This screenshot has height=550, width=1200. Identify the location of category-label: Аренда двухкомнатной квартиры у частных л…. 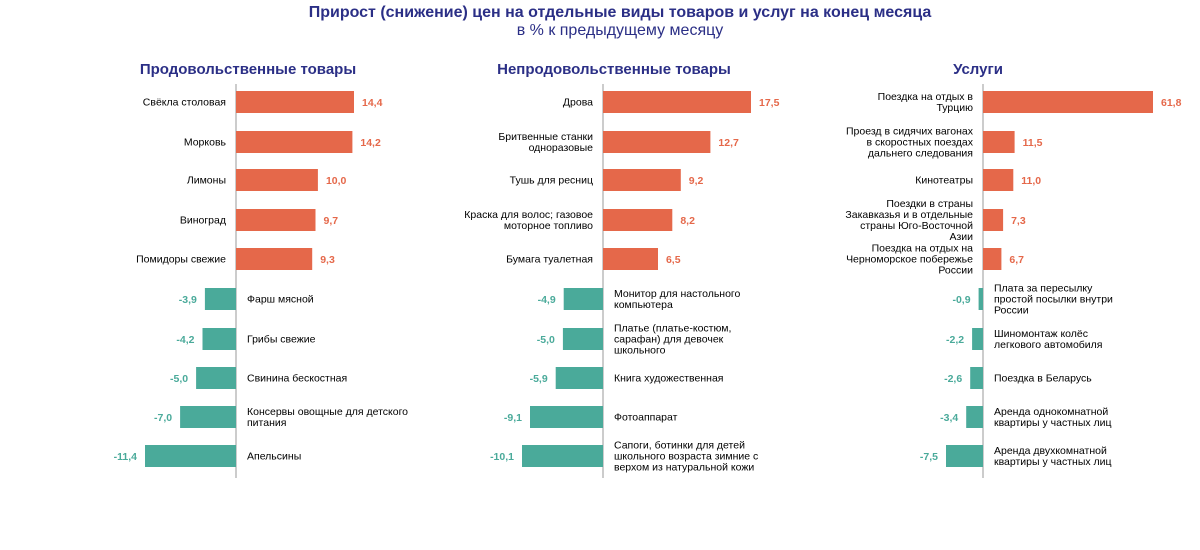
(1053, 456).